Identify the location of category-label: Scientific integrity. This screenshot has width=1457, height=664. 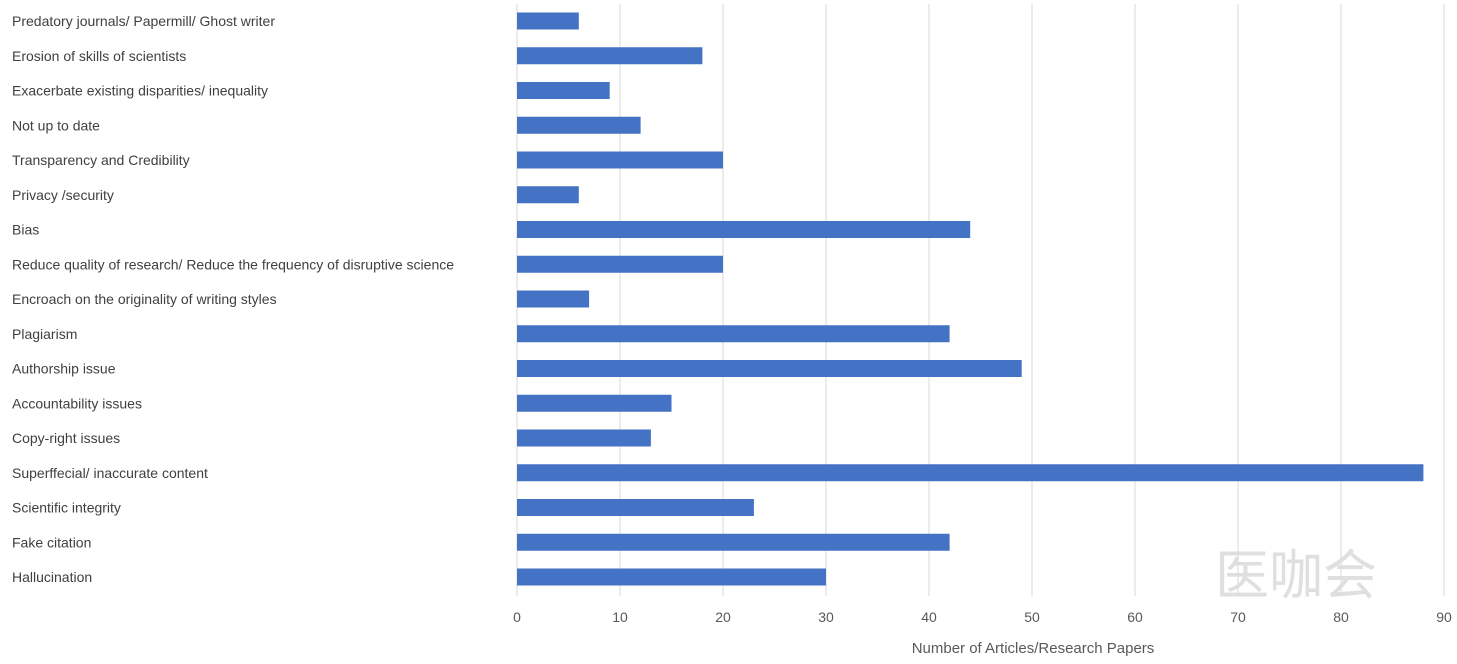
(66, 508).